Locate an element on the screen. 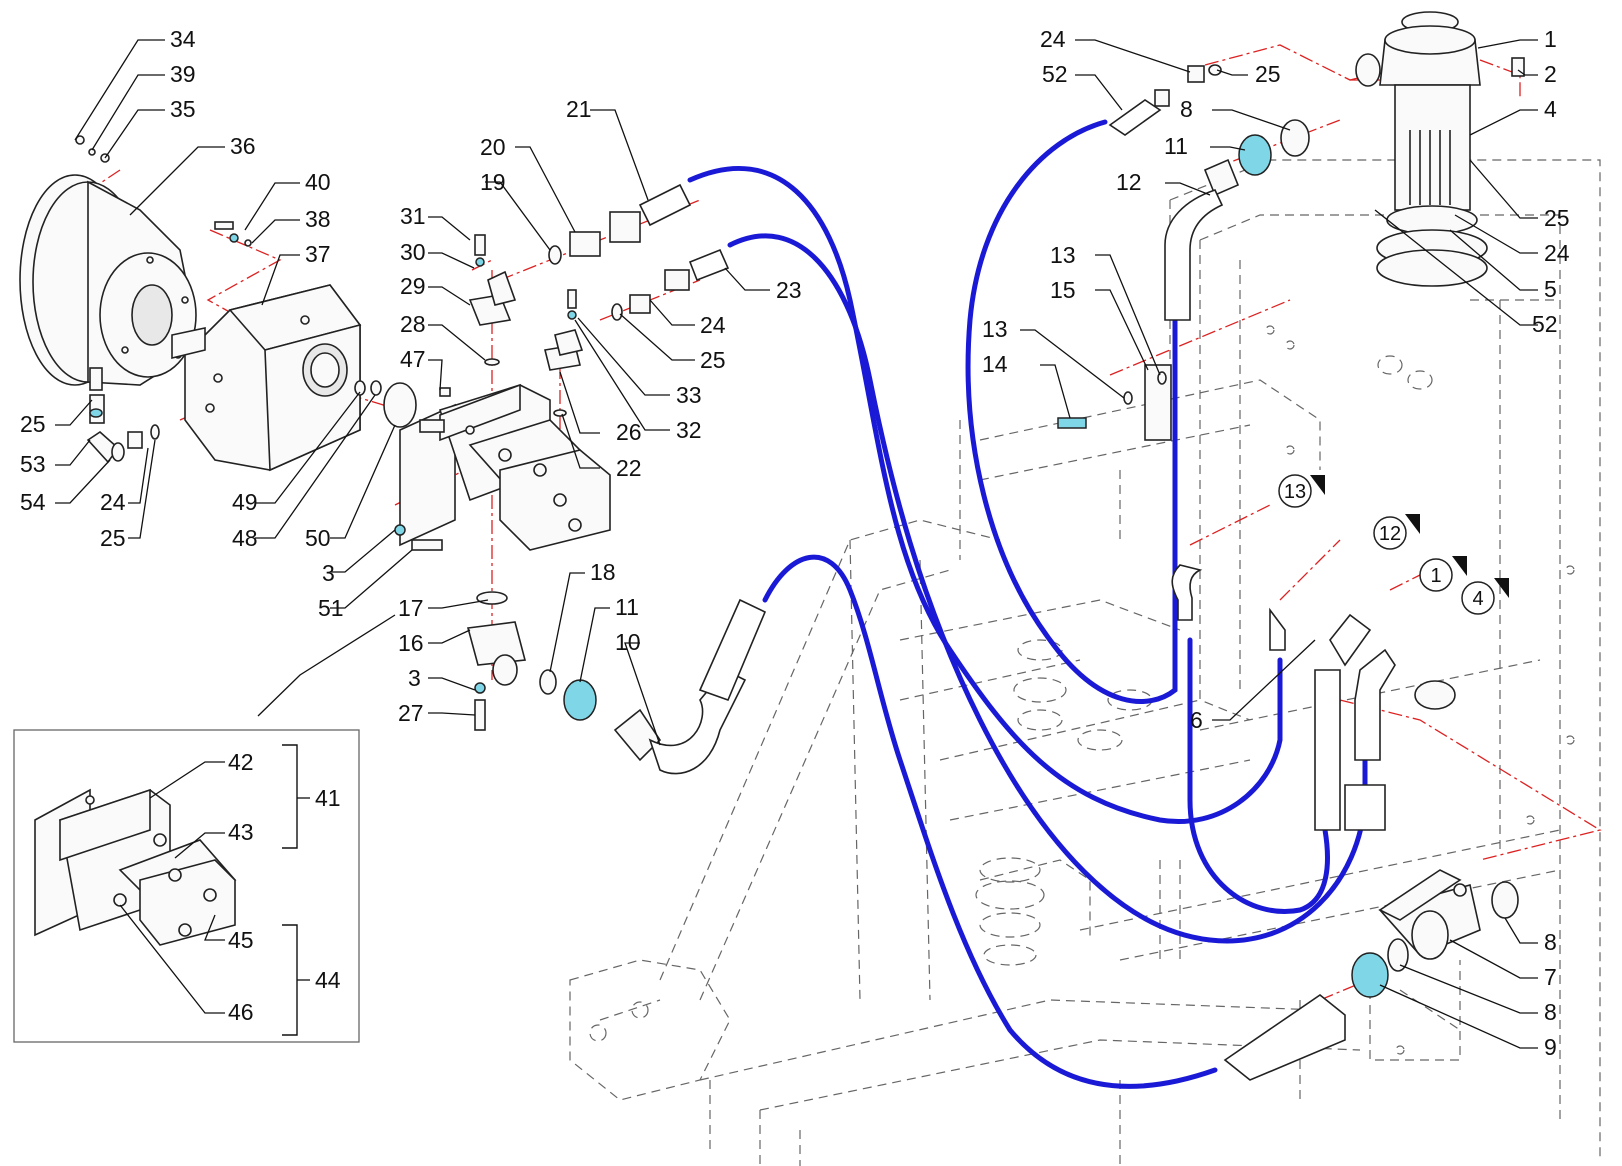  inset-pump-detail is located at coordinates (204, 828).